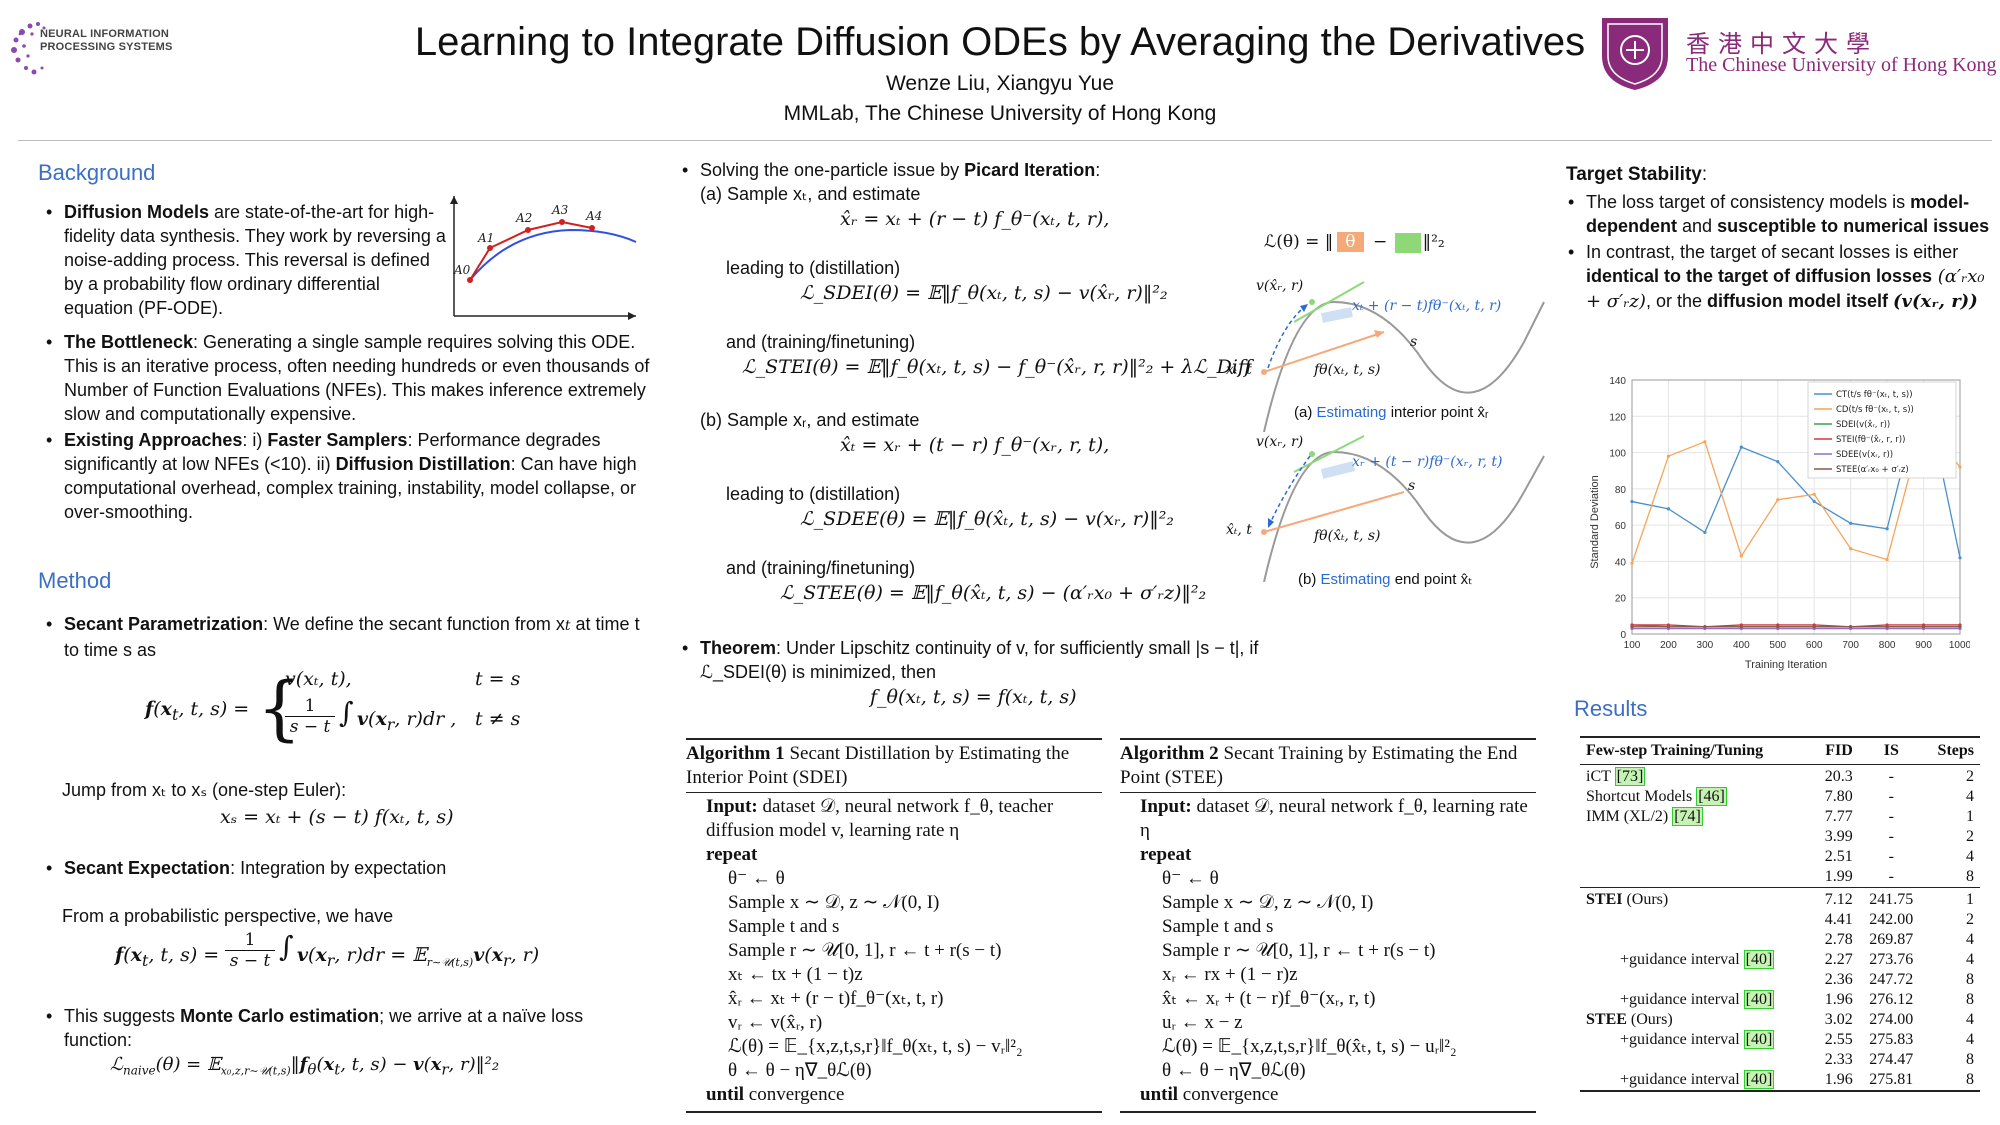 This screenshot has width=2000, height=1125. Describe the element at coordinates (1891, 919) in the screenshot. I see `results-cell-is: 242.00` at that location.